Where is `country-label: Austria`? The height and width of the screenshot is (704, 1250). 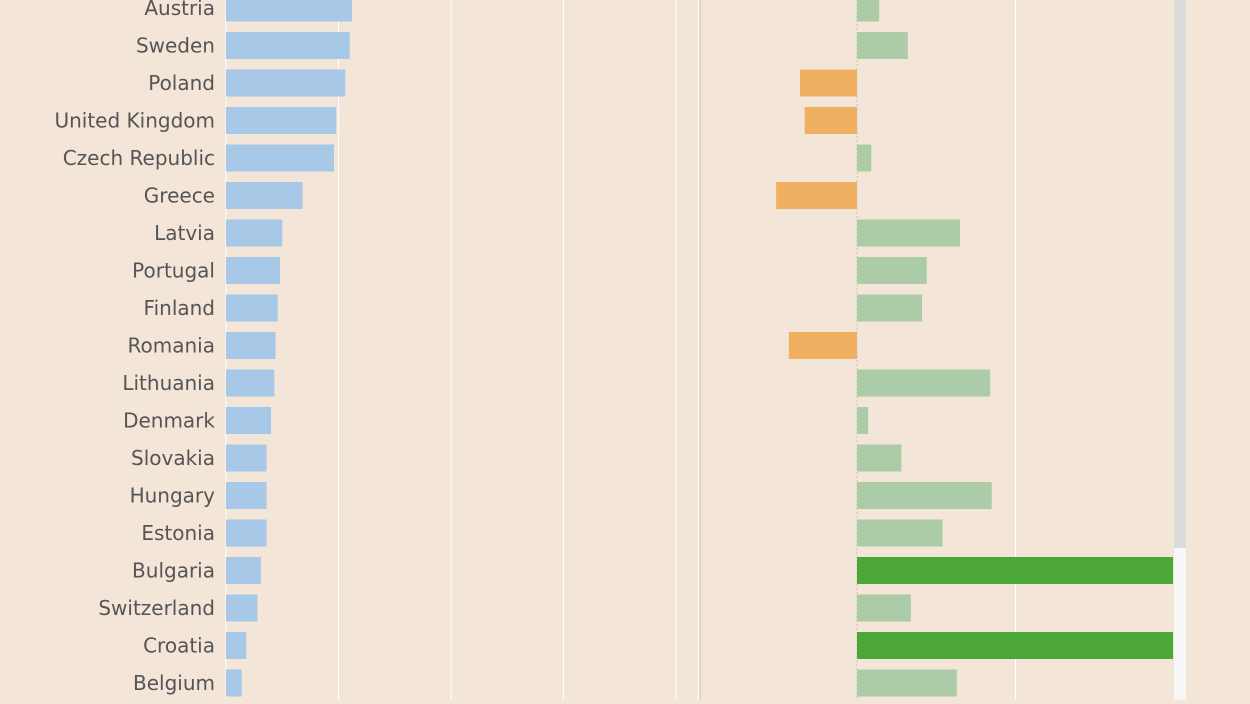 country-label: Austria is located at coordinates (179, 10).